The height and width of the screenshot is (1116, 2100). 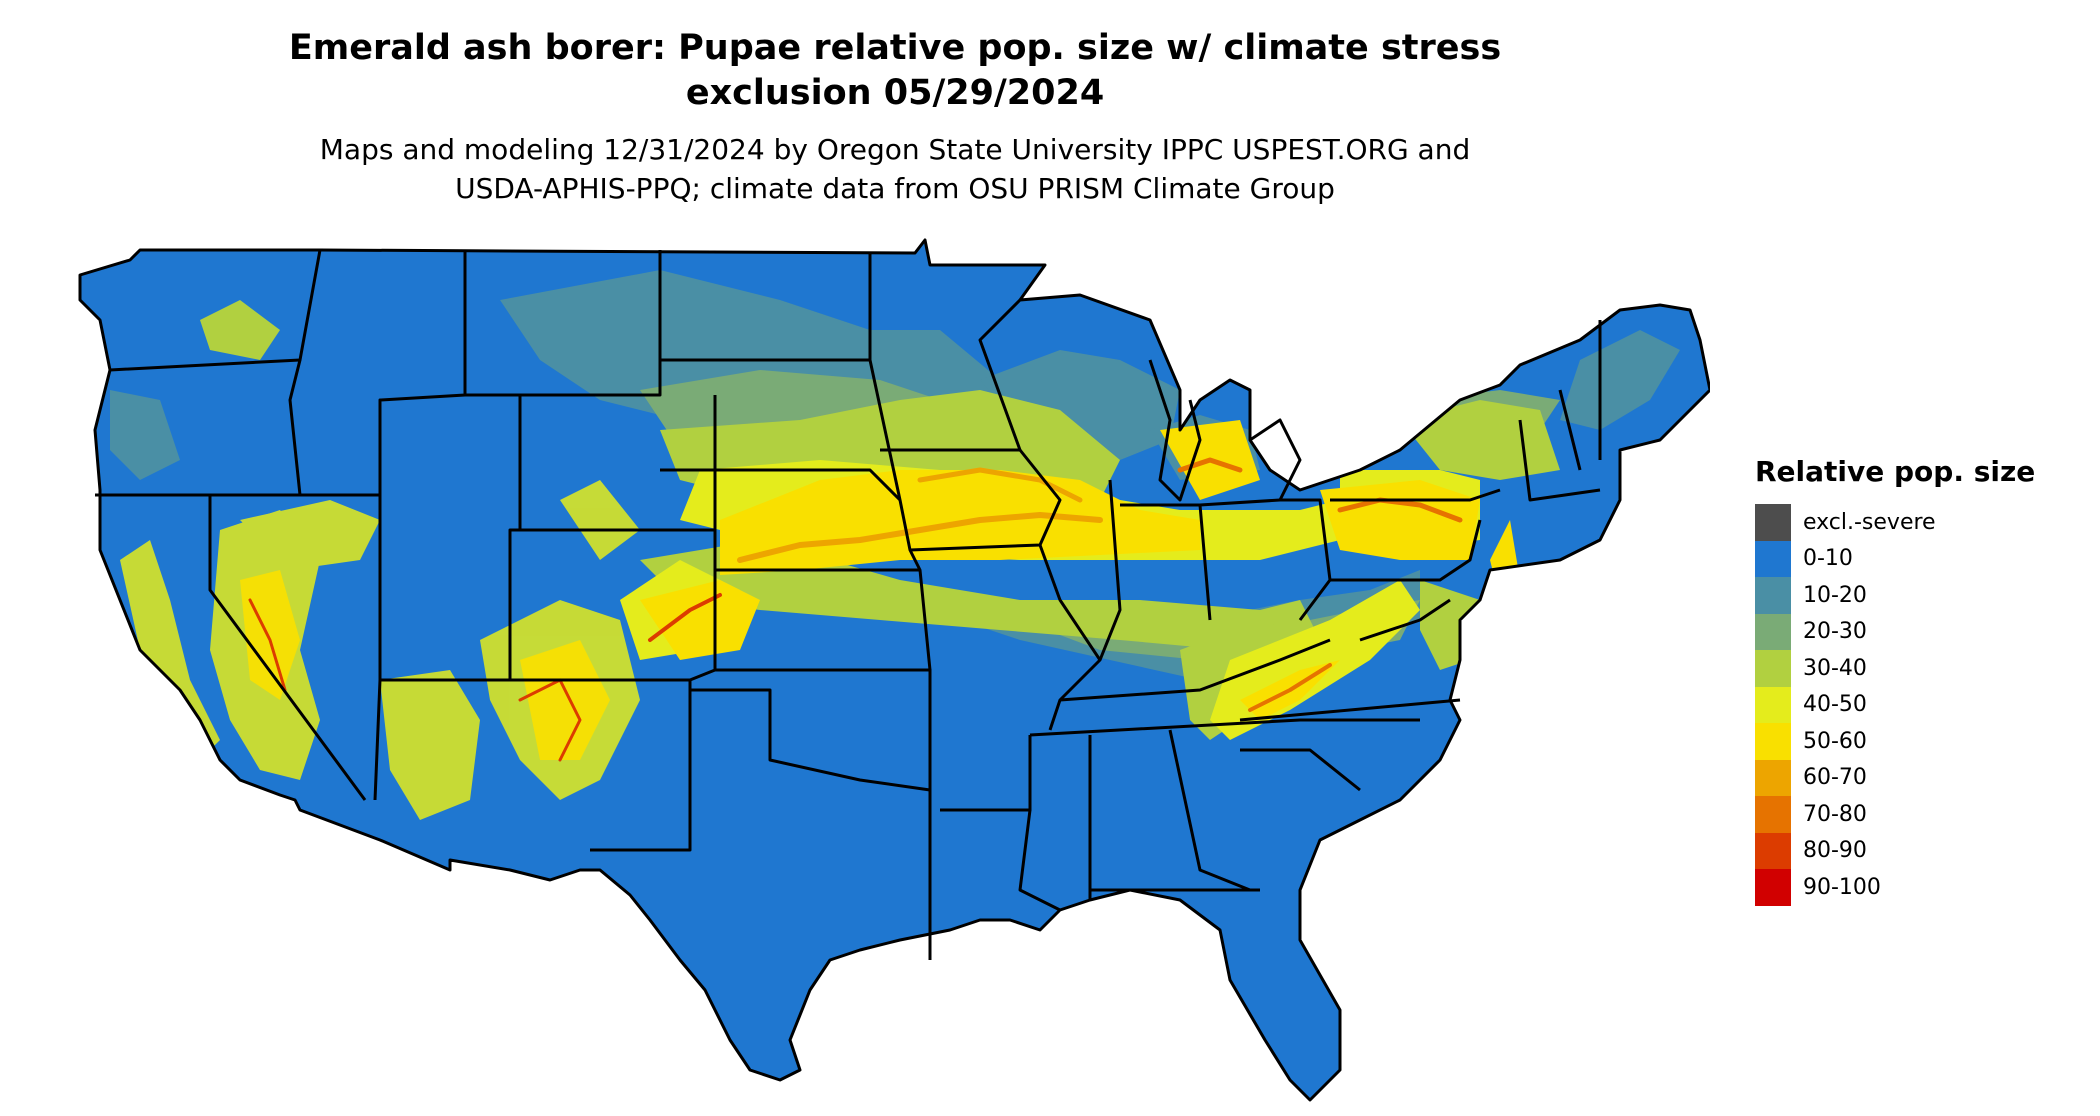 What do you see at coordinates (1895, 595) in the screenshot?
I see `legend-item: 10-20` at bounding box center [1895, 595].